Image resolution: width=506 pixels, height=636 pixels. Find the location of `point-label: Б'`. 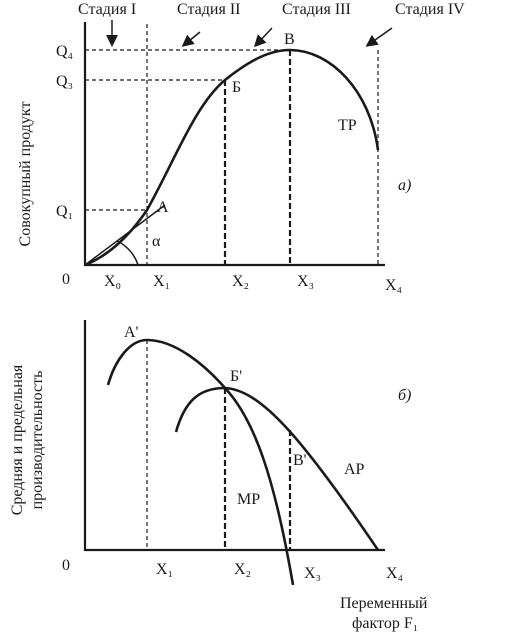

point-label: Б' is located at coordinates (236, 376).